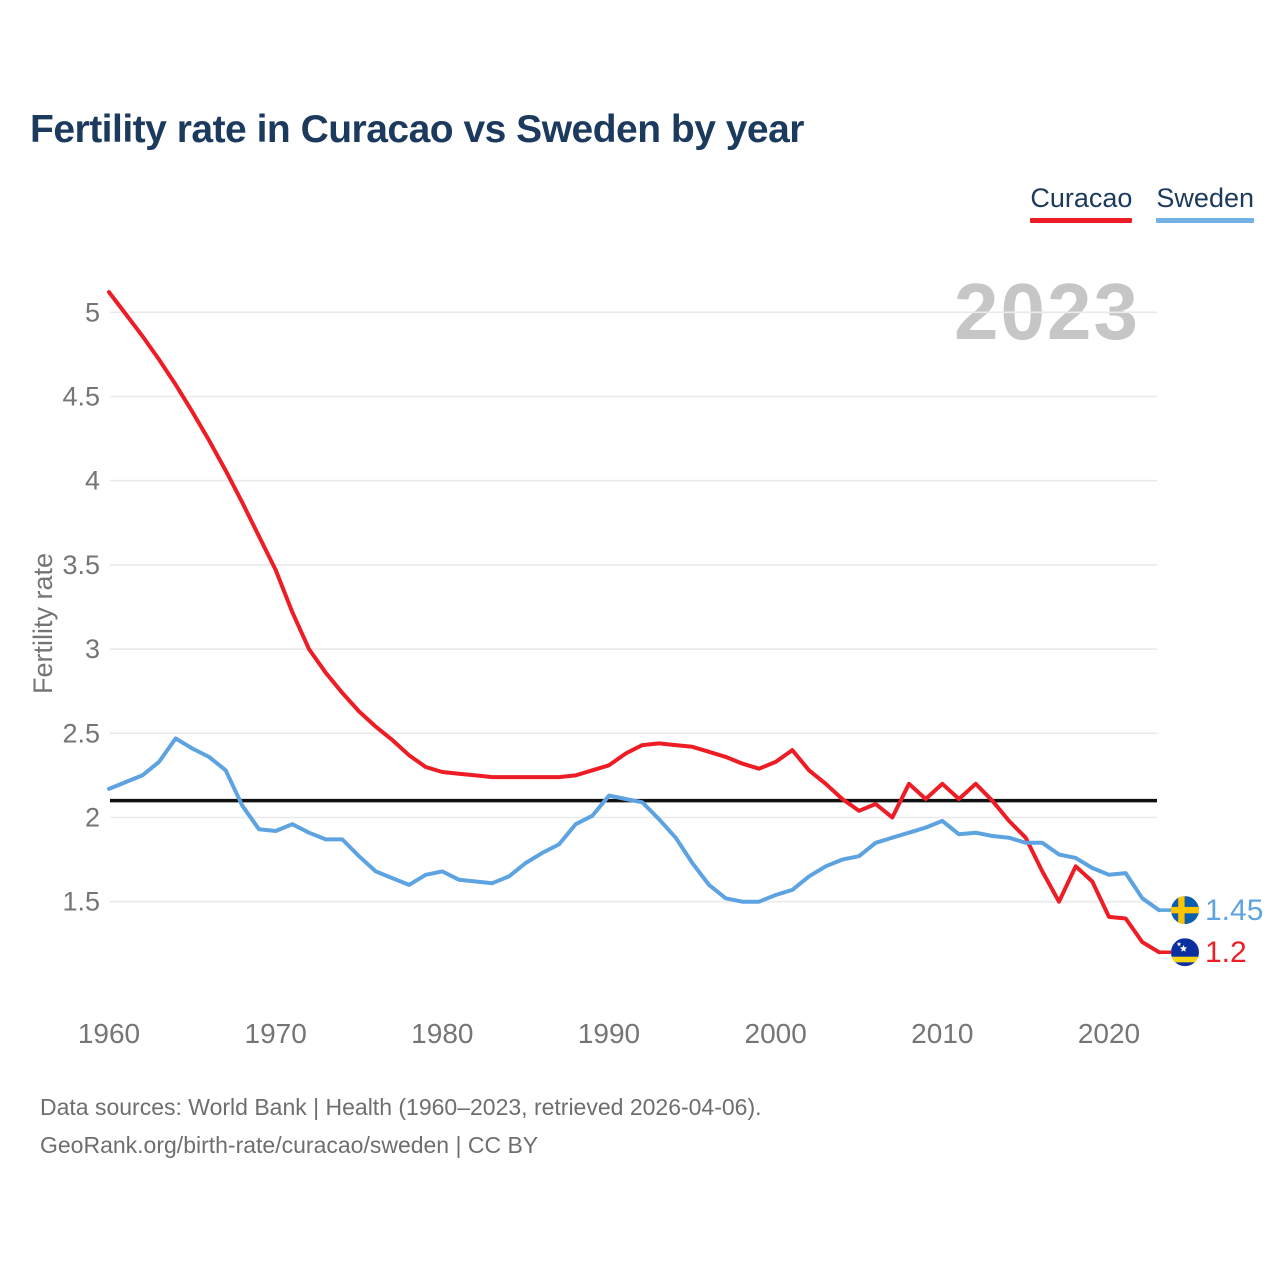 This screenshot has height=1280, width=1280. Describe the element at coordinates (1205, 198) in the screenshot. I see `legend-label-sweden: Sweden` at that location.